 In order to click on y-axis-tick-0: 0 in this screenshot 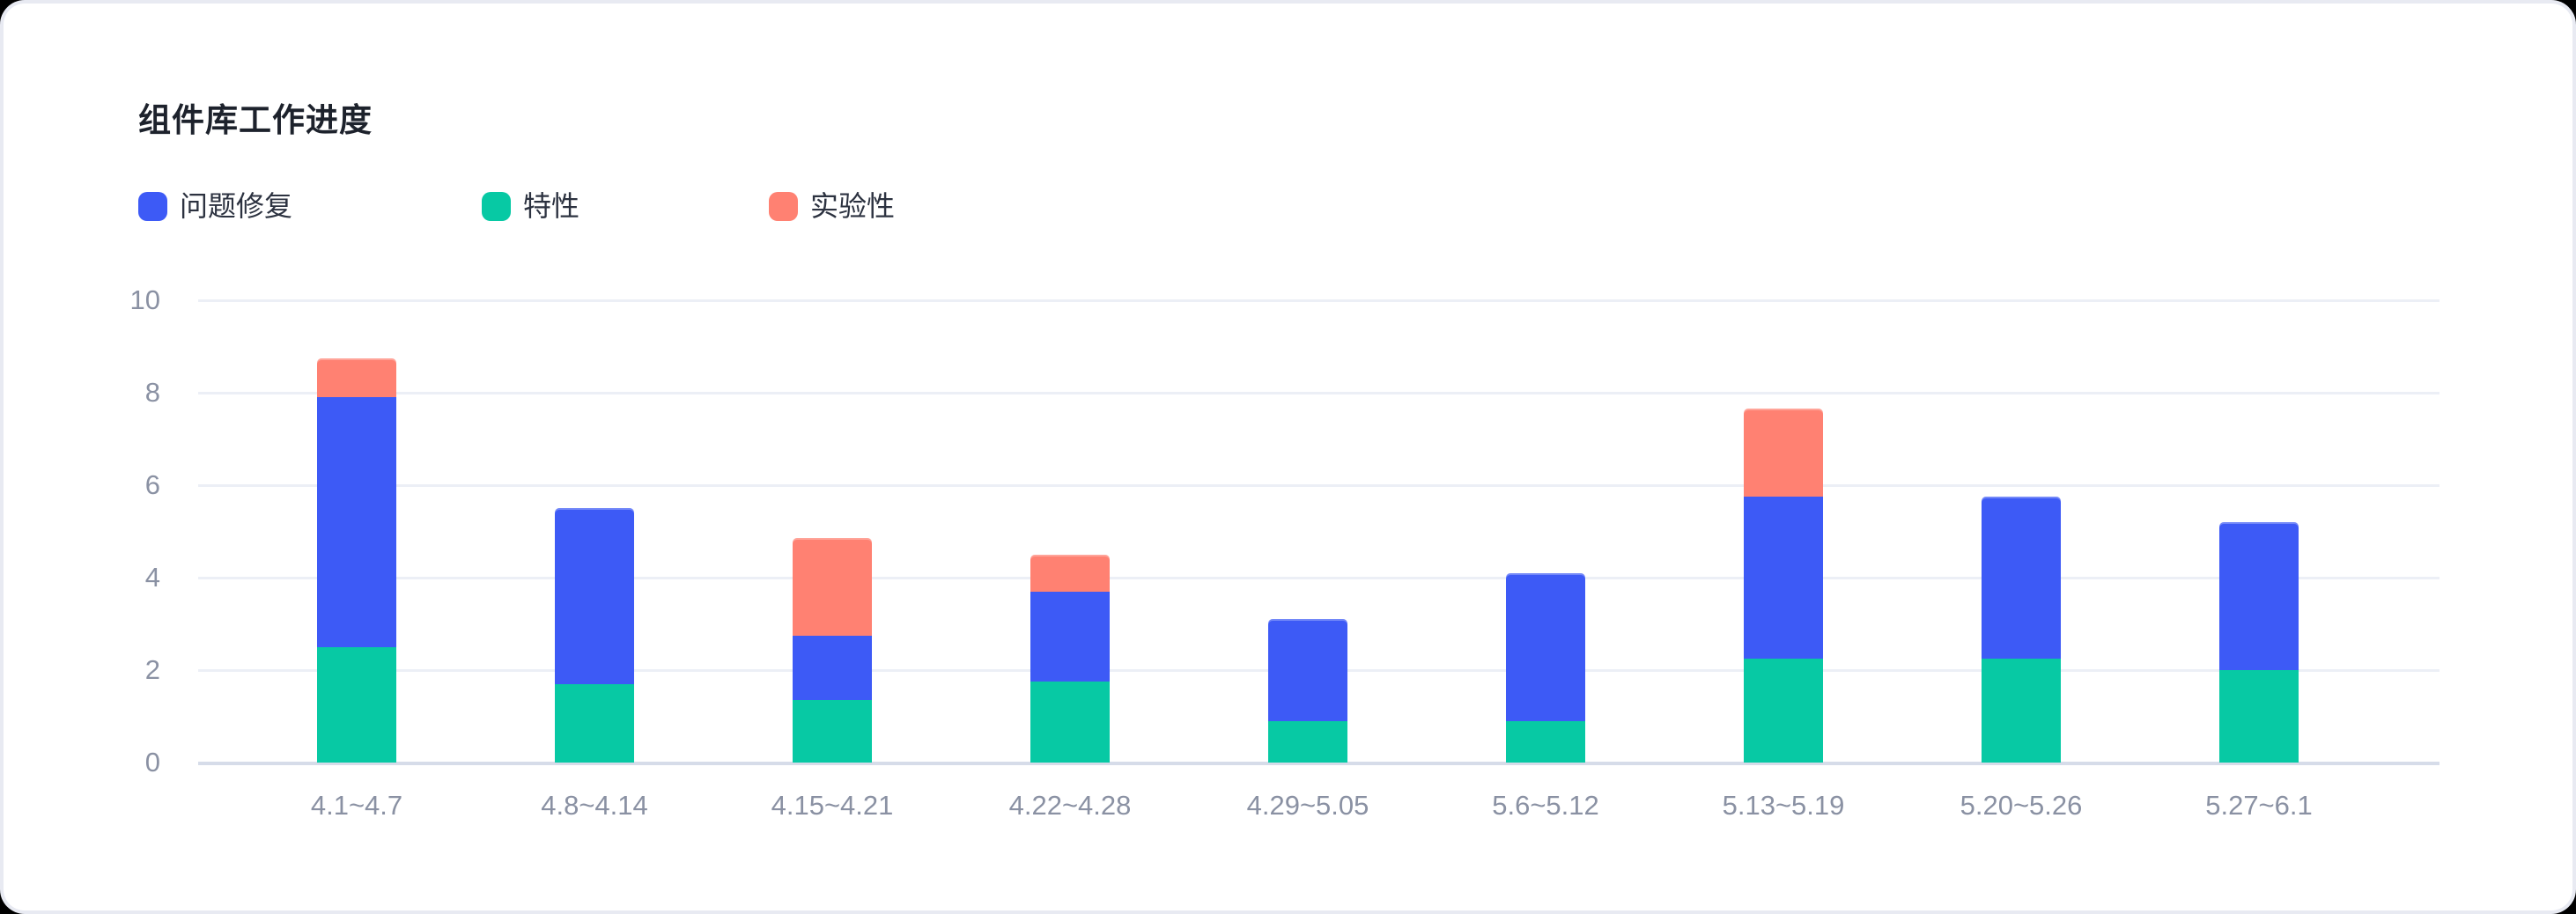, I will do `click(152, 762)`.